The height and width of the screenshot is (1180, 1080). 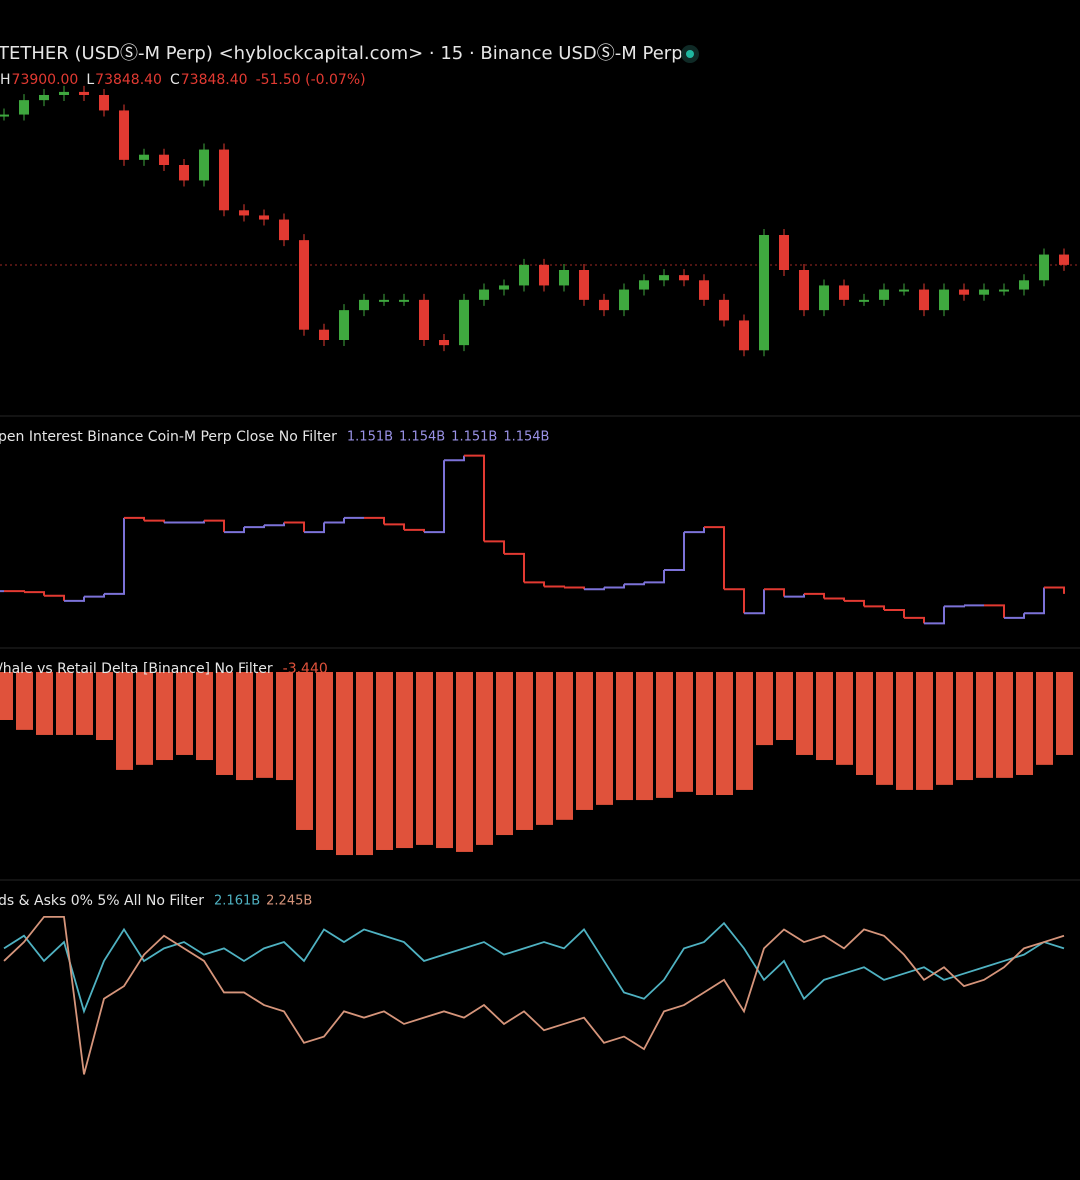 I want to click on legend-value: 2.161B, so click(x=237, y=901).